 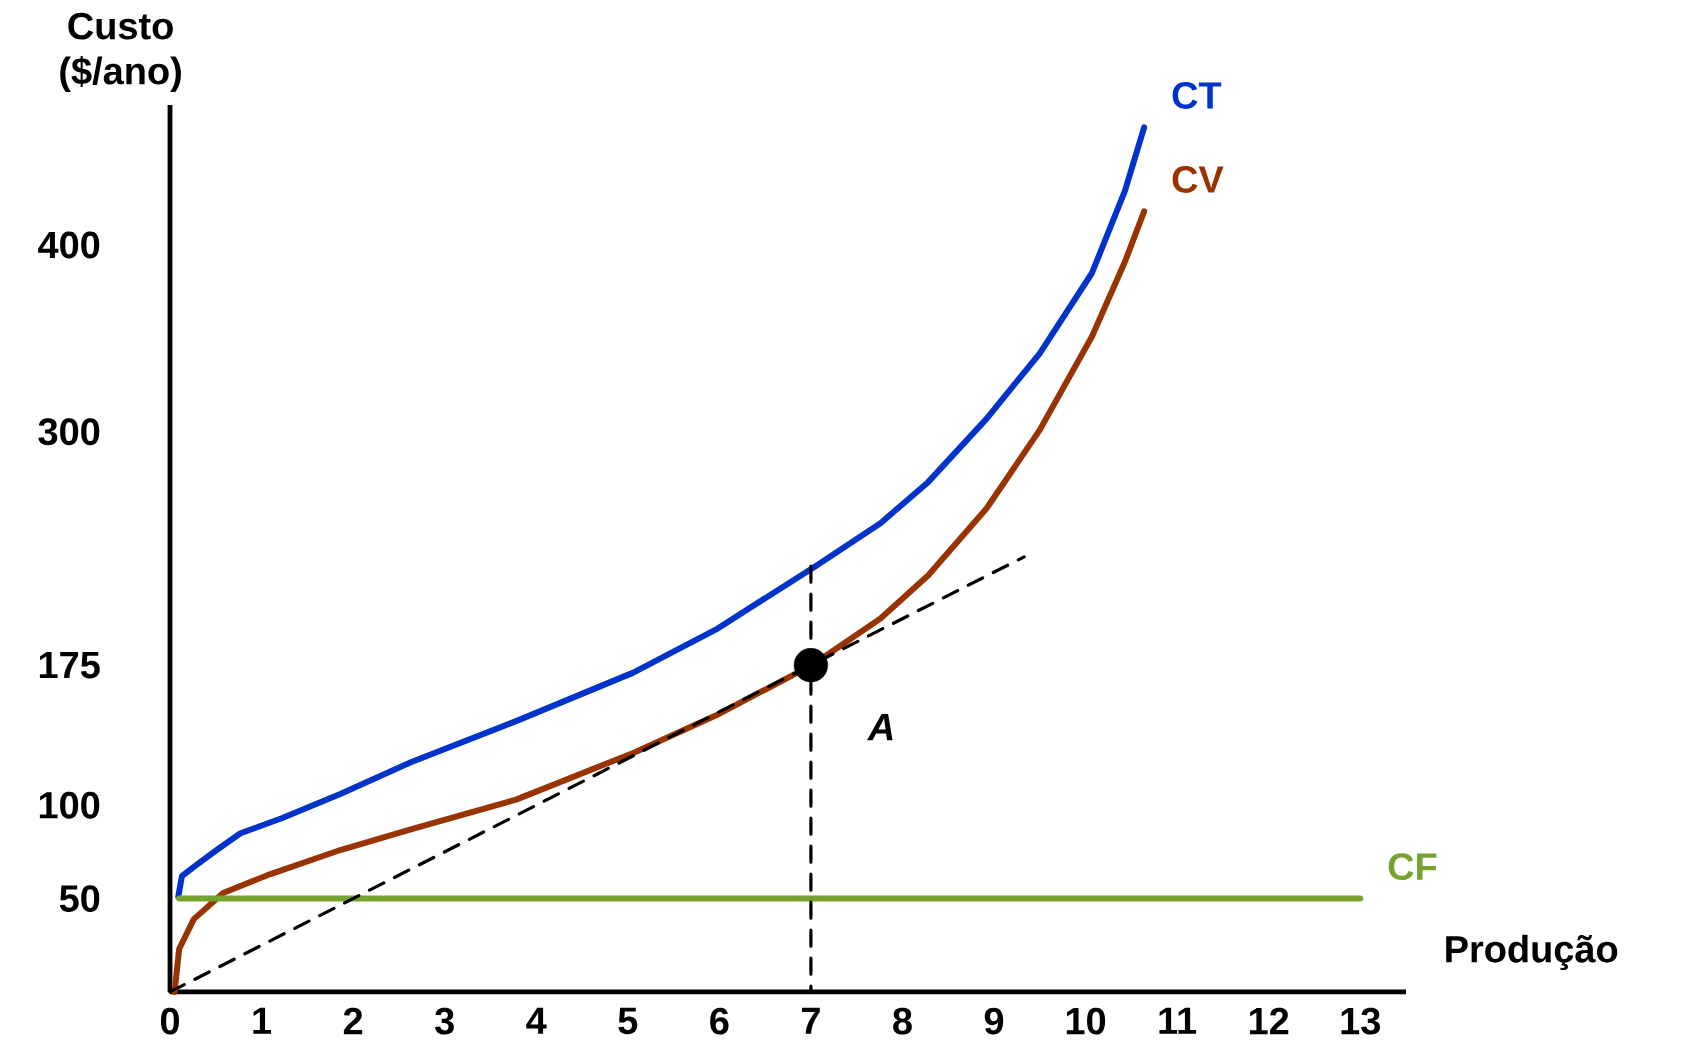 What do you see at coordinates (1412, 867) in the screenshot?
I see `series-label: CF` at bounding box center [1412, 867].